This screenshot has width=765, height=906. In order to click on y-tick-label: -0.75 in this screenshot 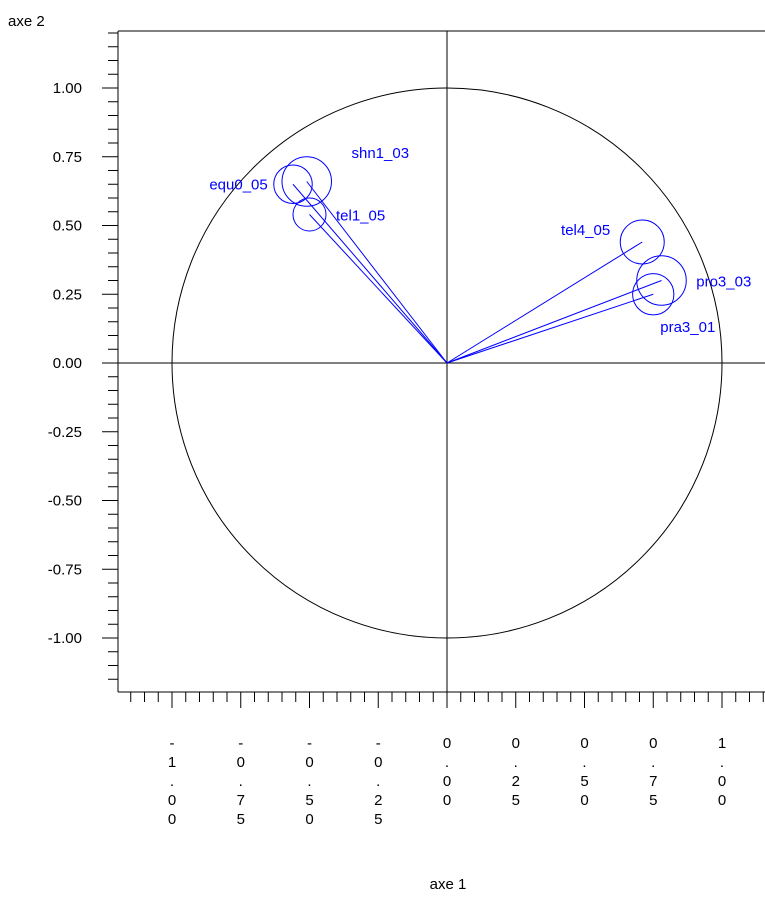, I will do `click(65, 569)`.